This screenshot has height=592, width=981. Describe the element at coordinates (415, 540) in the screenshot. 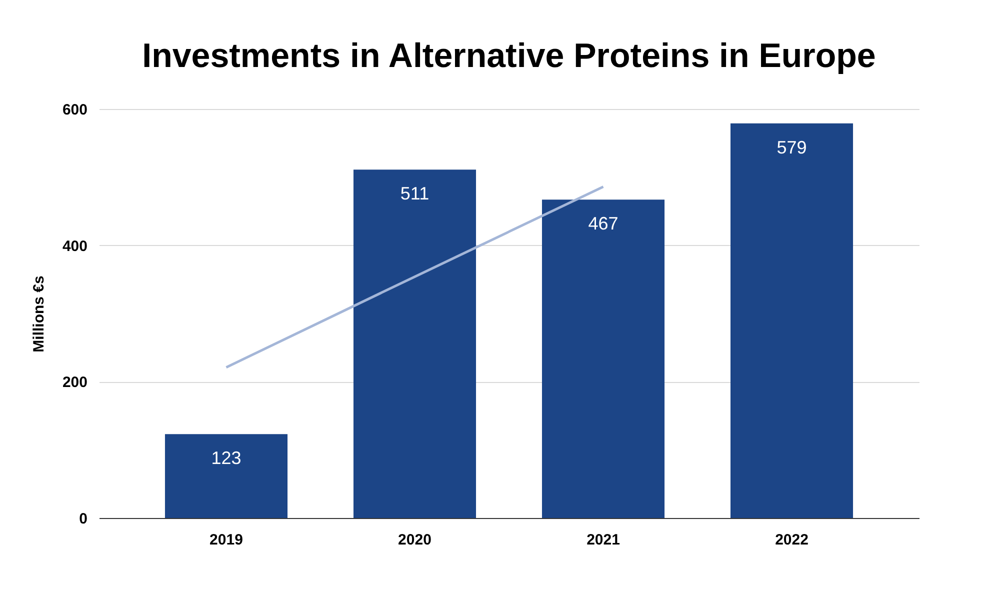

I see `x-tick-label: 2020` at that location.